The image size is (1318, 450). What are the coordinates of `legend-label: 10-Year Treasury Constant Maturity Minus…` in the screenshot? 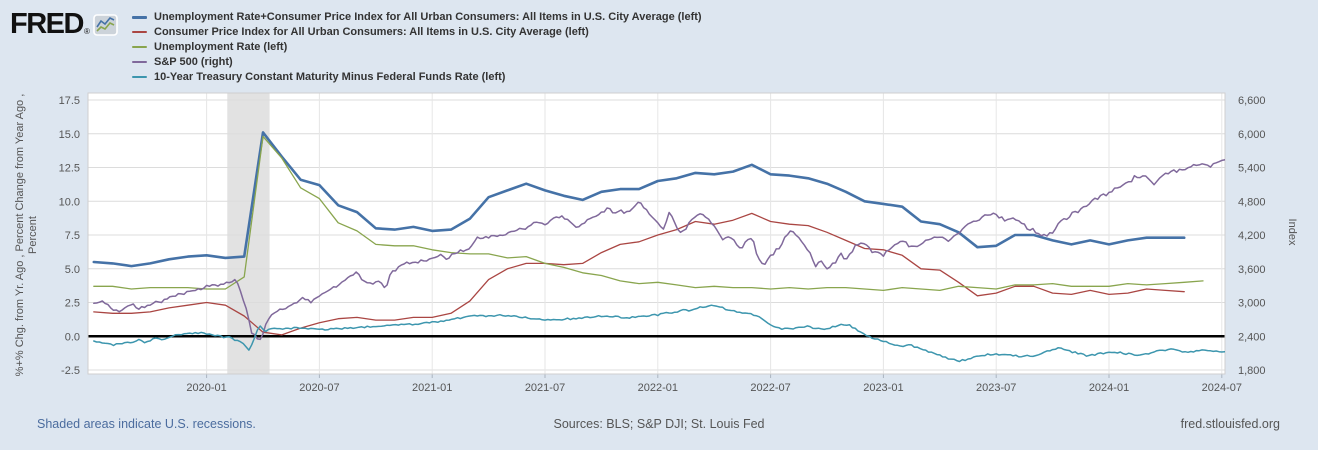 It's located at (330, 76).